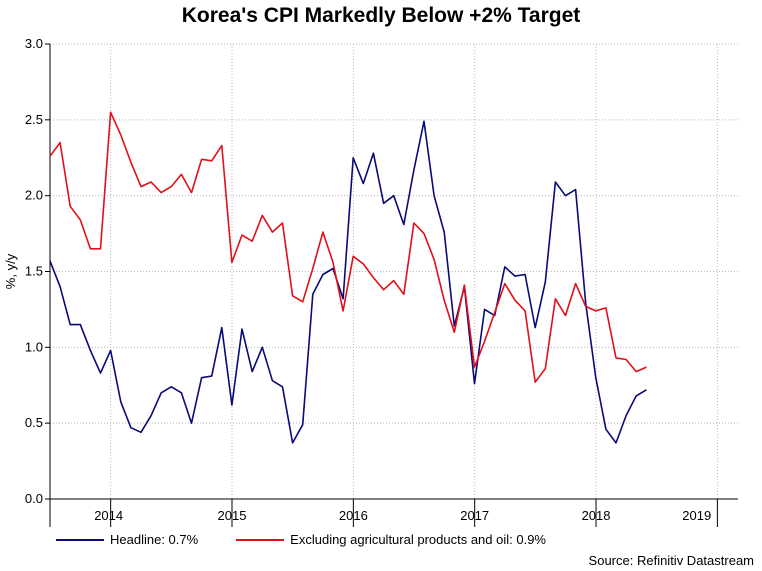 The height and width of the screenshot is (571, 762). Describe the element at coordinates (10, 271) in the screenshot. I see `y-axis-label: %, y/y` at that location.